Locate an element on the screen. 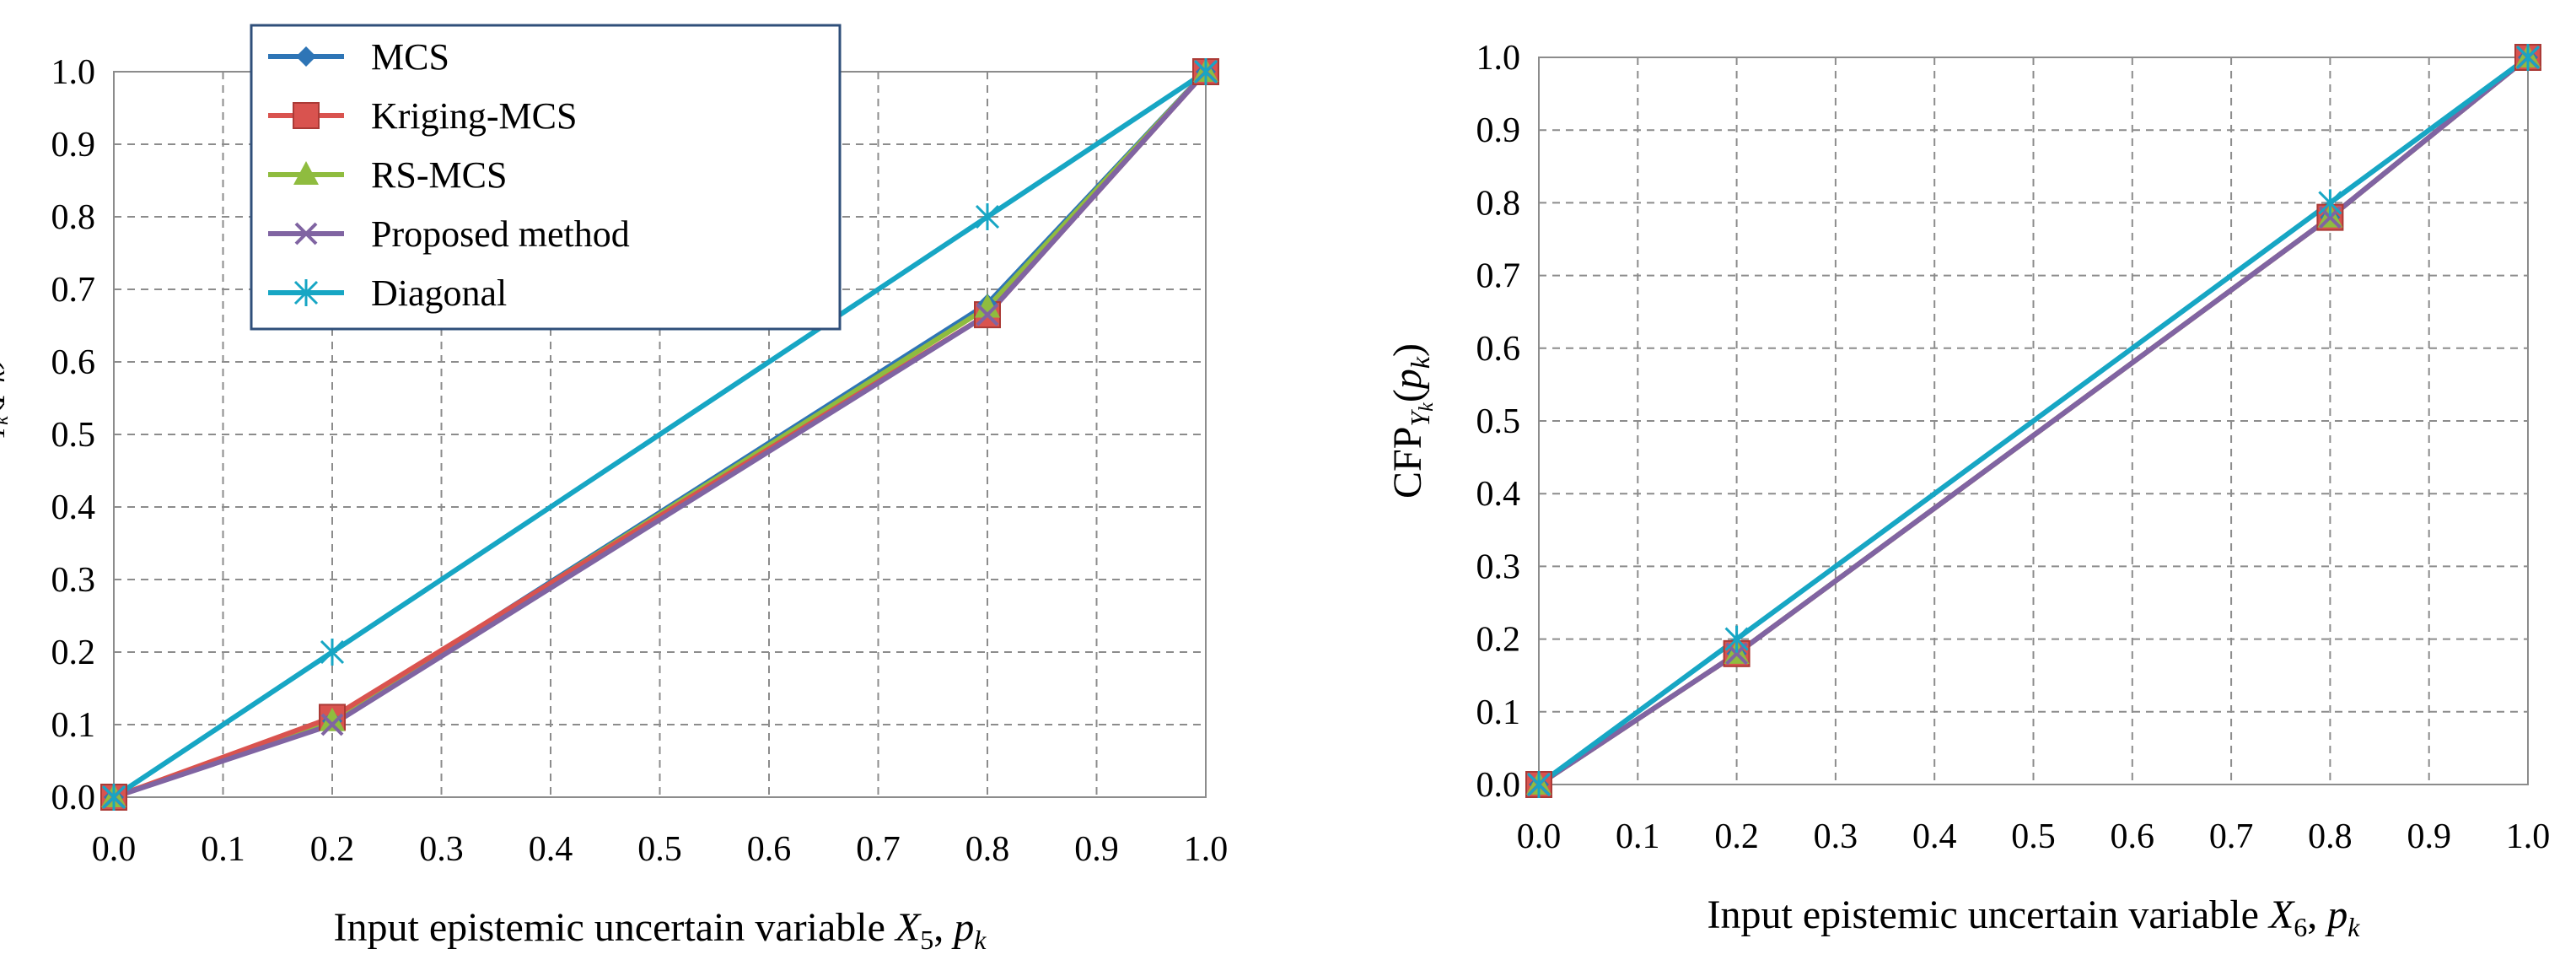 Image resolution: width=2576 pixels, height=976 pixels. legend-box is located at coordinates (546, 177).